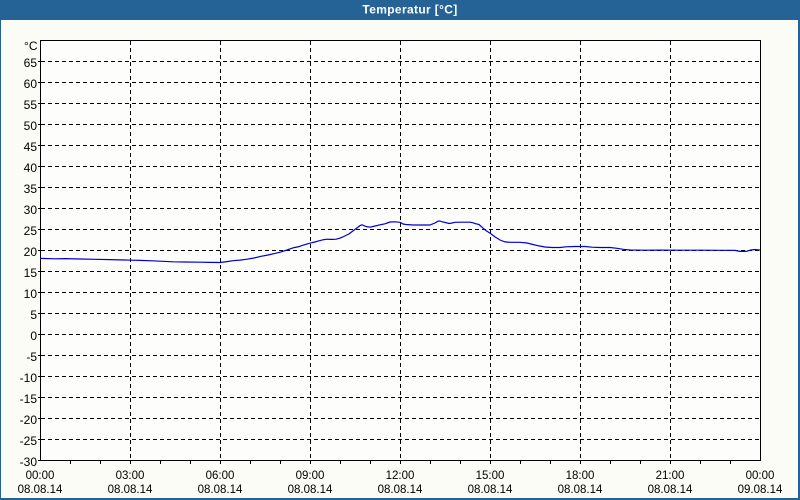 This screenshot has width=800, height=500. Describe the element at coordinates (310, 476) in the screenshot. I see `svg-text: 09:00` at that location.